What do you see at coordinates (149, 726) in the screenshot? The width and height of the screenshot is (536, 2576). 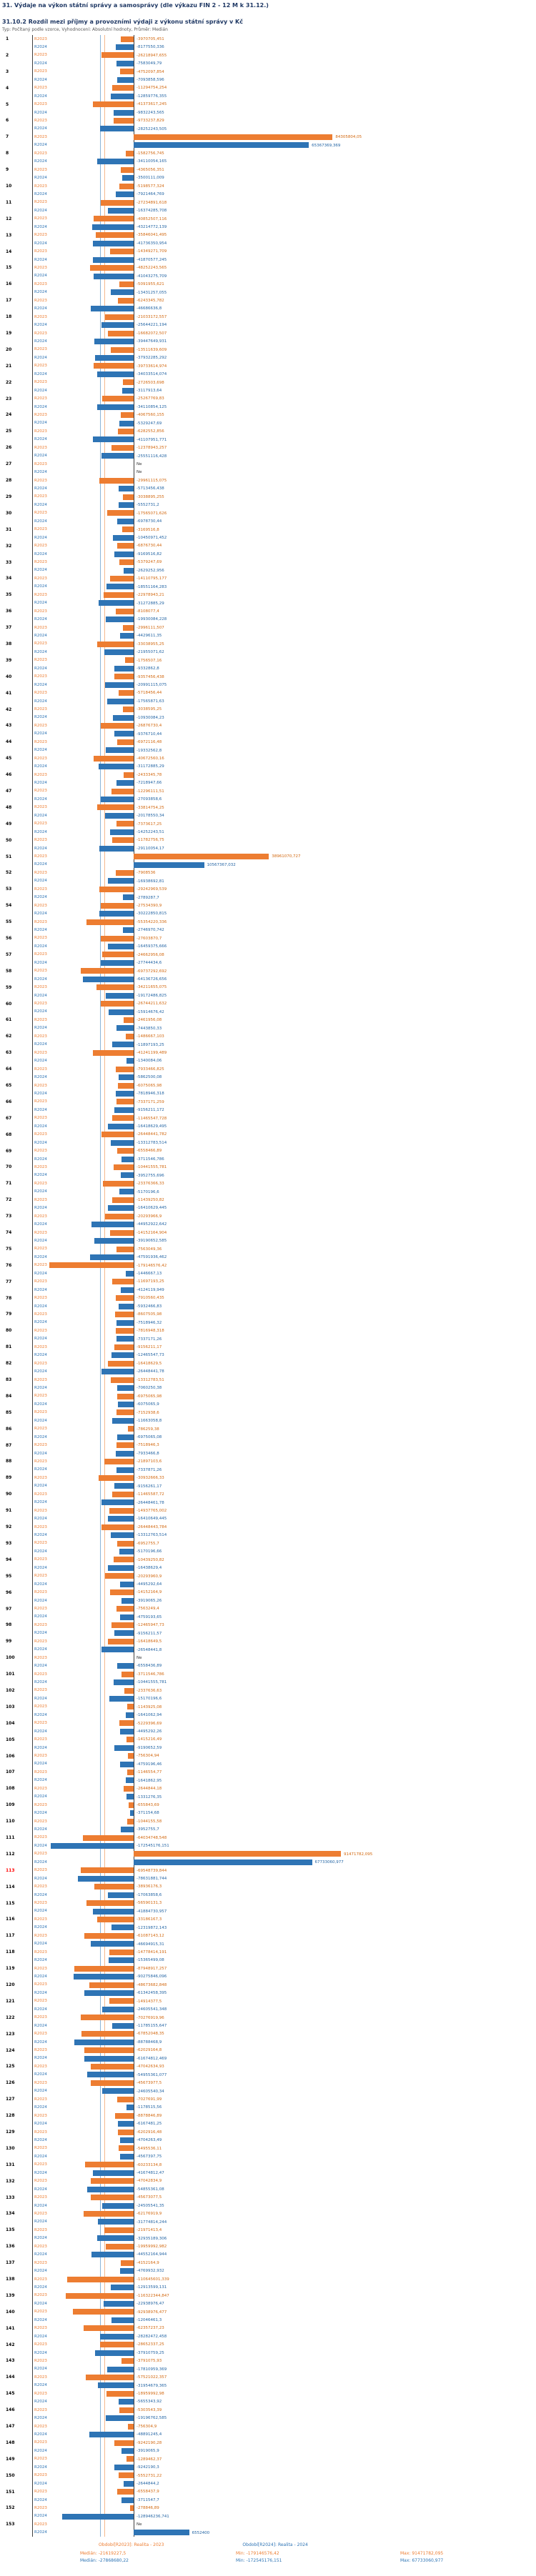 I see `value-label-r2023: -26876730,4` at bounding box center [149, 726].